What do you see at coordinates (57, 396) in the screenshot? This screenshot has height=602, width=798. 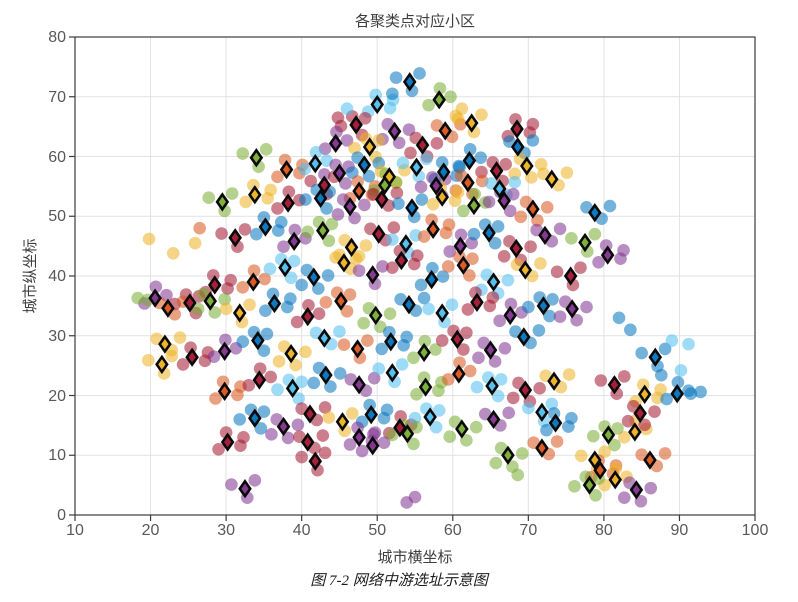 I see `y-tick-label: 20` at bounding box center [57, 396].